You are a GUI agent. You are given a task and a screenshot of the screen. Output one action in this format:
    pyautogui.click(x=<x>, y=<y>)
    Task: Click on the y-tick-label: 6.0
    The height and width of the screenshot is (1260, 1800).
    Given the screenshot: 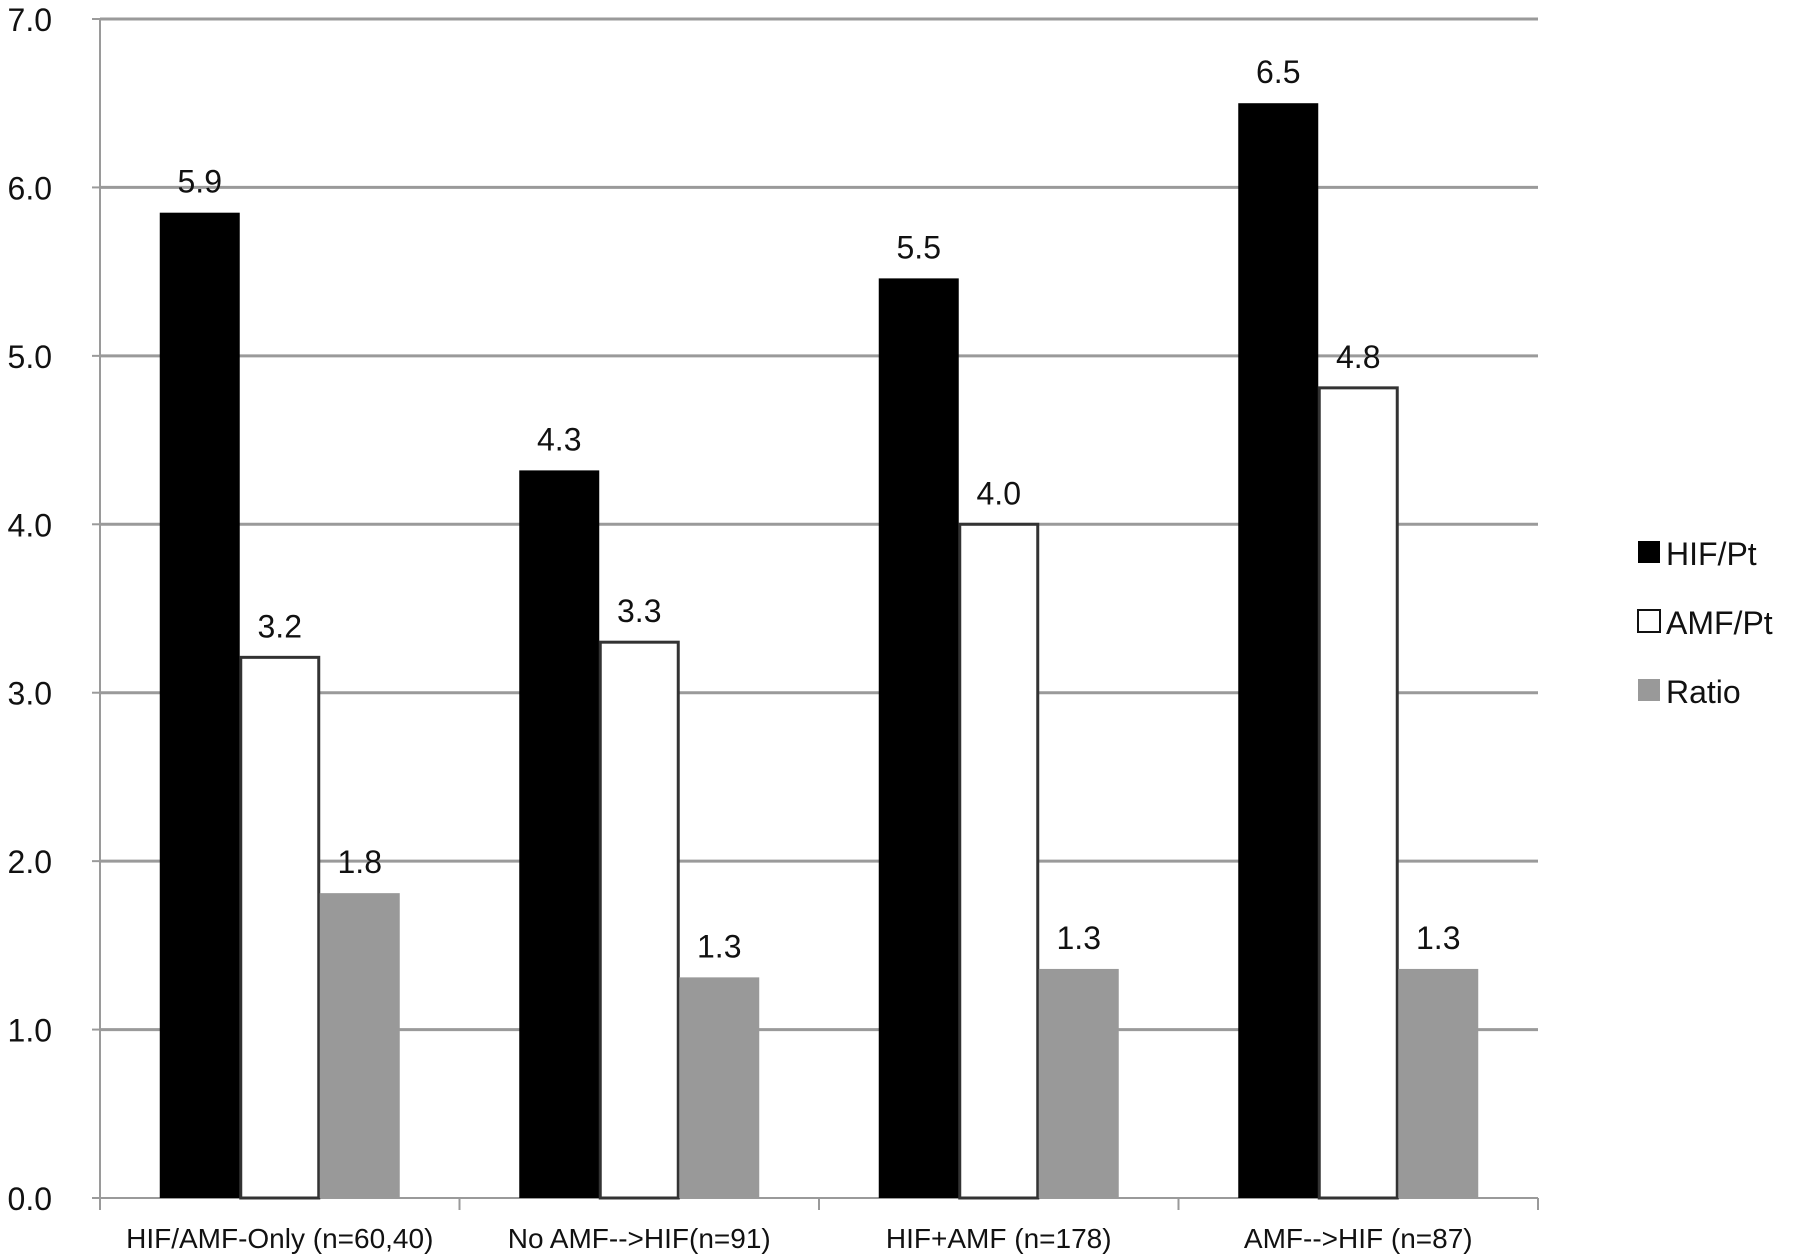 What is the action you would take?
    pyautogui.click(x=30, y=188)
    